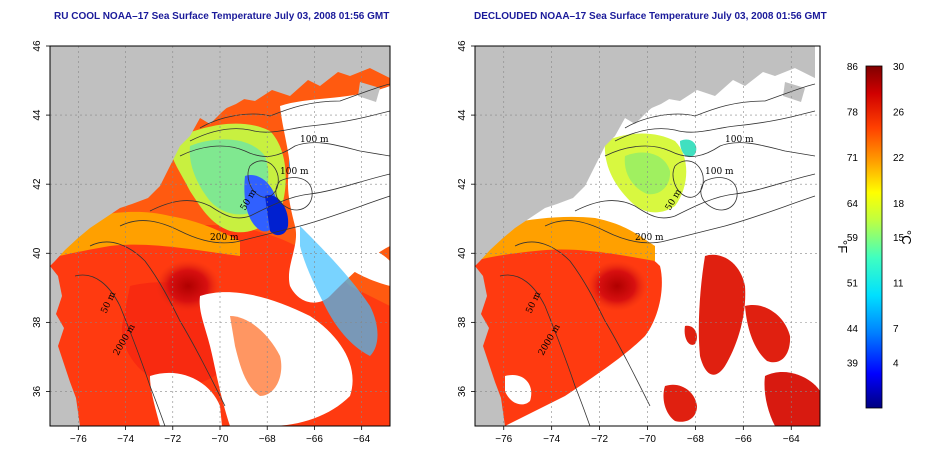  Describe the element at coordinates (906, 237) in the screenshot. I see `celsius-unit-label: °C` at that location.